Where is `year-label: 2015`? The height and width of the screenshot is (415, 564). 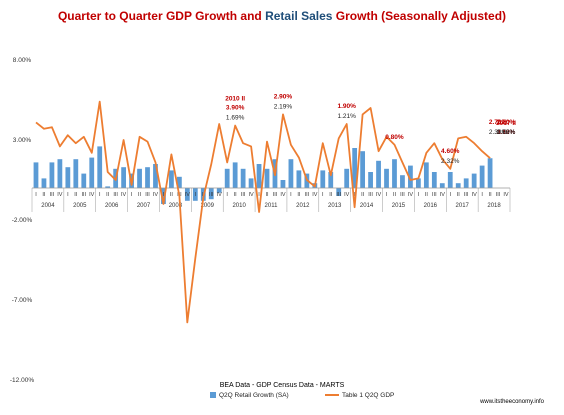 year-label: 2015 is located at coordinates (399, 206).